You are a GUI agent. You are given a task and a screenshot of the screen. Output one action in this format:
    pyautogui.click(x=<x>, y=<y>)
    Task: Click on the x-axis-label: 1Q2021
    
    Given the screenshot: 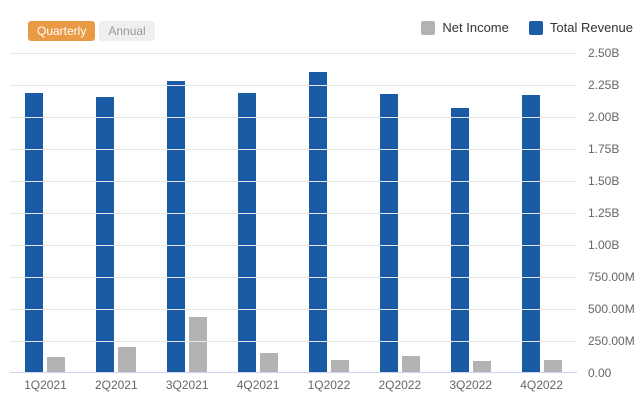 What is the action you would take?
    pyautogui.click(x=45, y=385)
    